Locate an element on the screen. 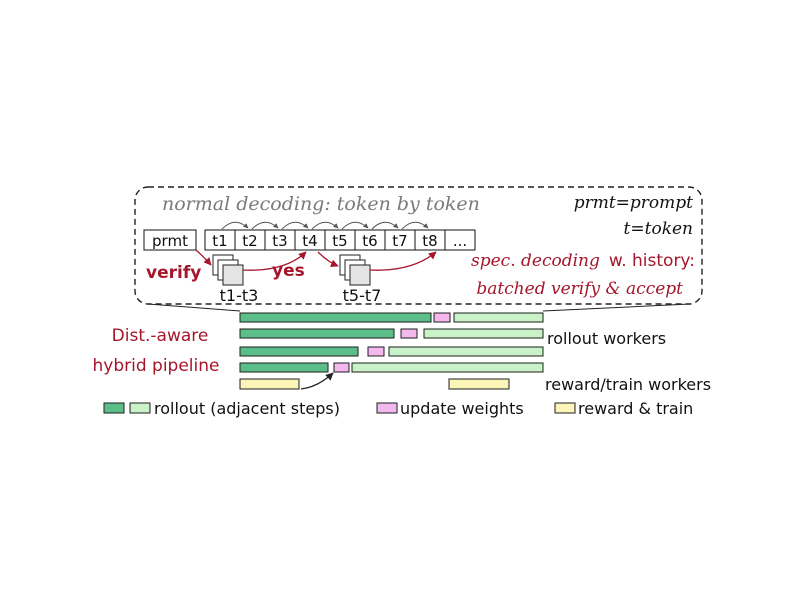 This screenshot has height=600, width=800. legend-reward-label: reward & train is located at coordinates (635, 408).